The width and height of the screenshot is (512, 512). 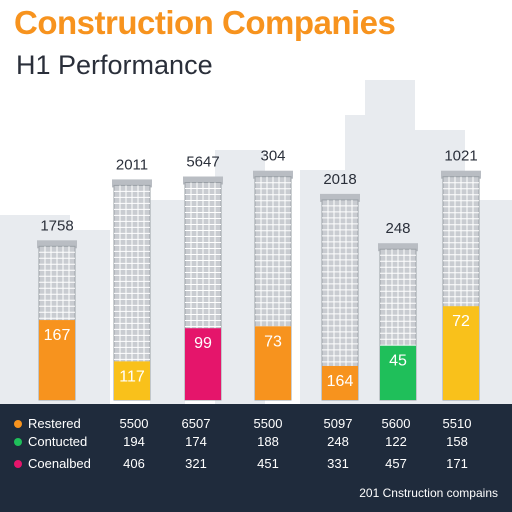 I want to click on table-row-label: Coenalbed, so click(x=52, y=463).